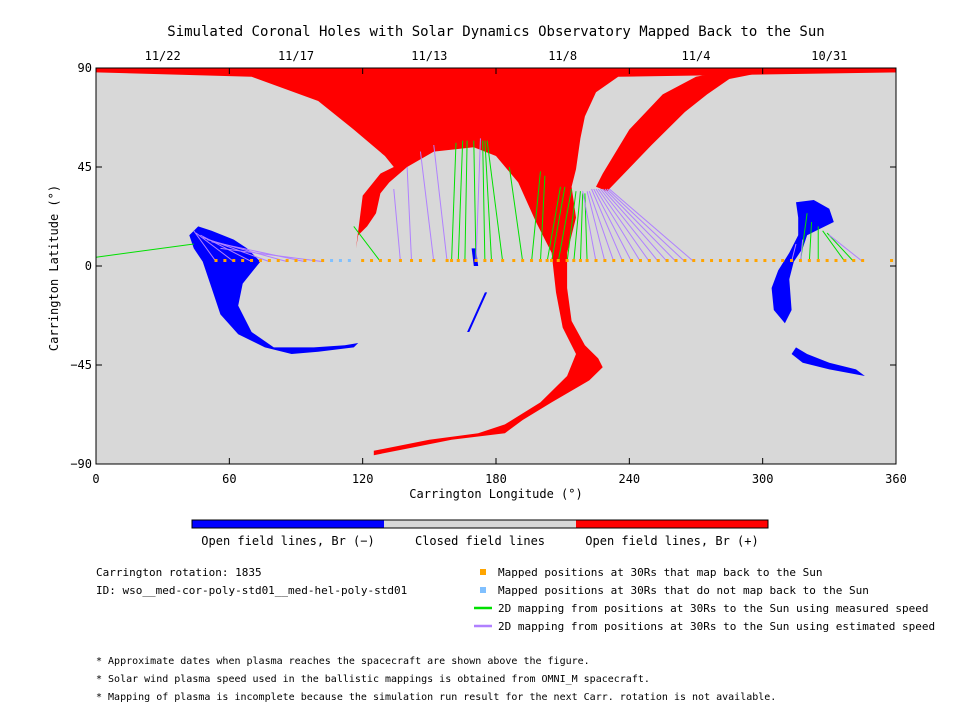 The image size is (960, 720). Describe the element at coordinates (696, 56) in the screenshot. I see `top-date-label-4: 11/4` at that location.